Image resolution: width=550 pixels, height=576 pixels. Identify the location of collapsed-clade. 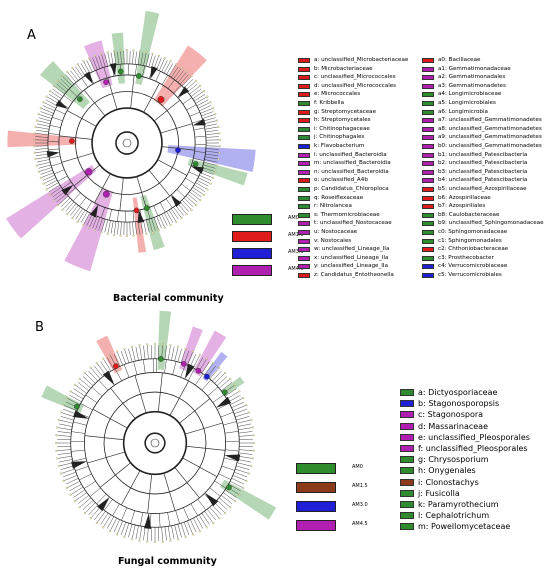
(141, 216).